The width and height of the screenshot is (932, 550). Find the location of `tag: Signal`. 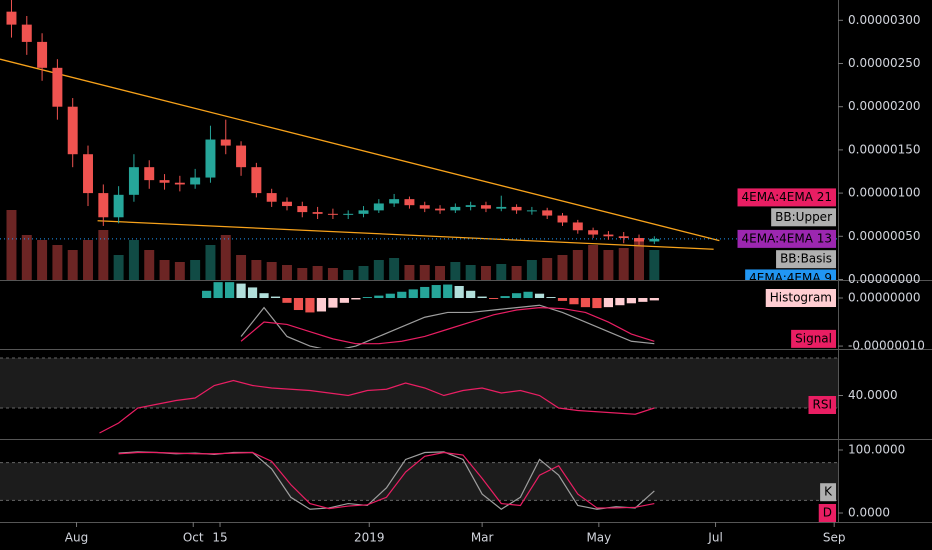

tag: Signal is located at coordinates (813, 338).